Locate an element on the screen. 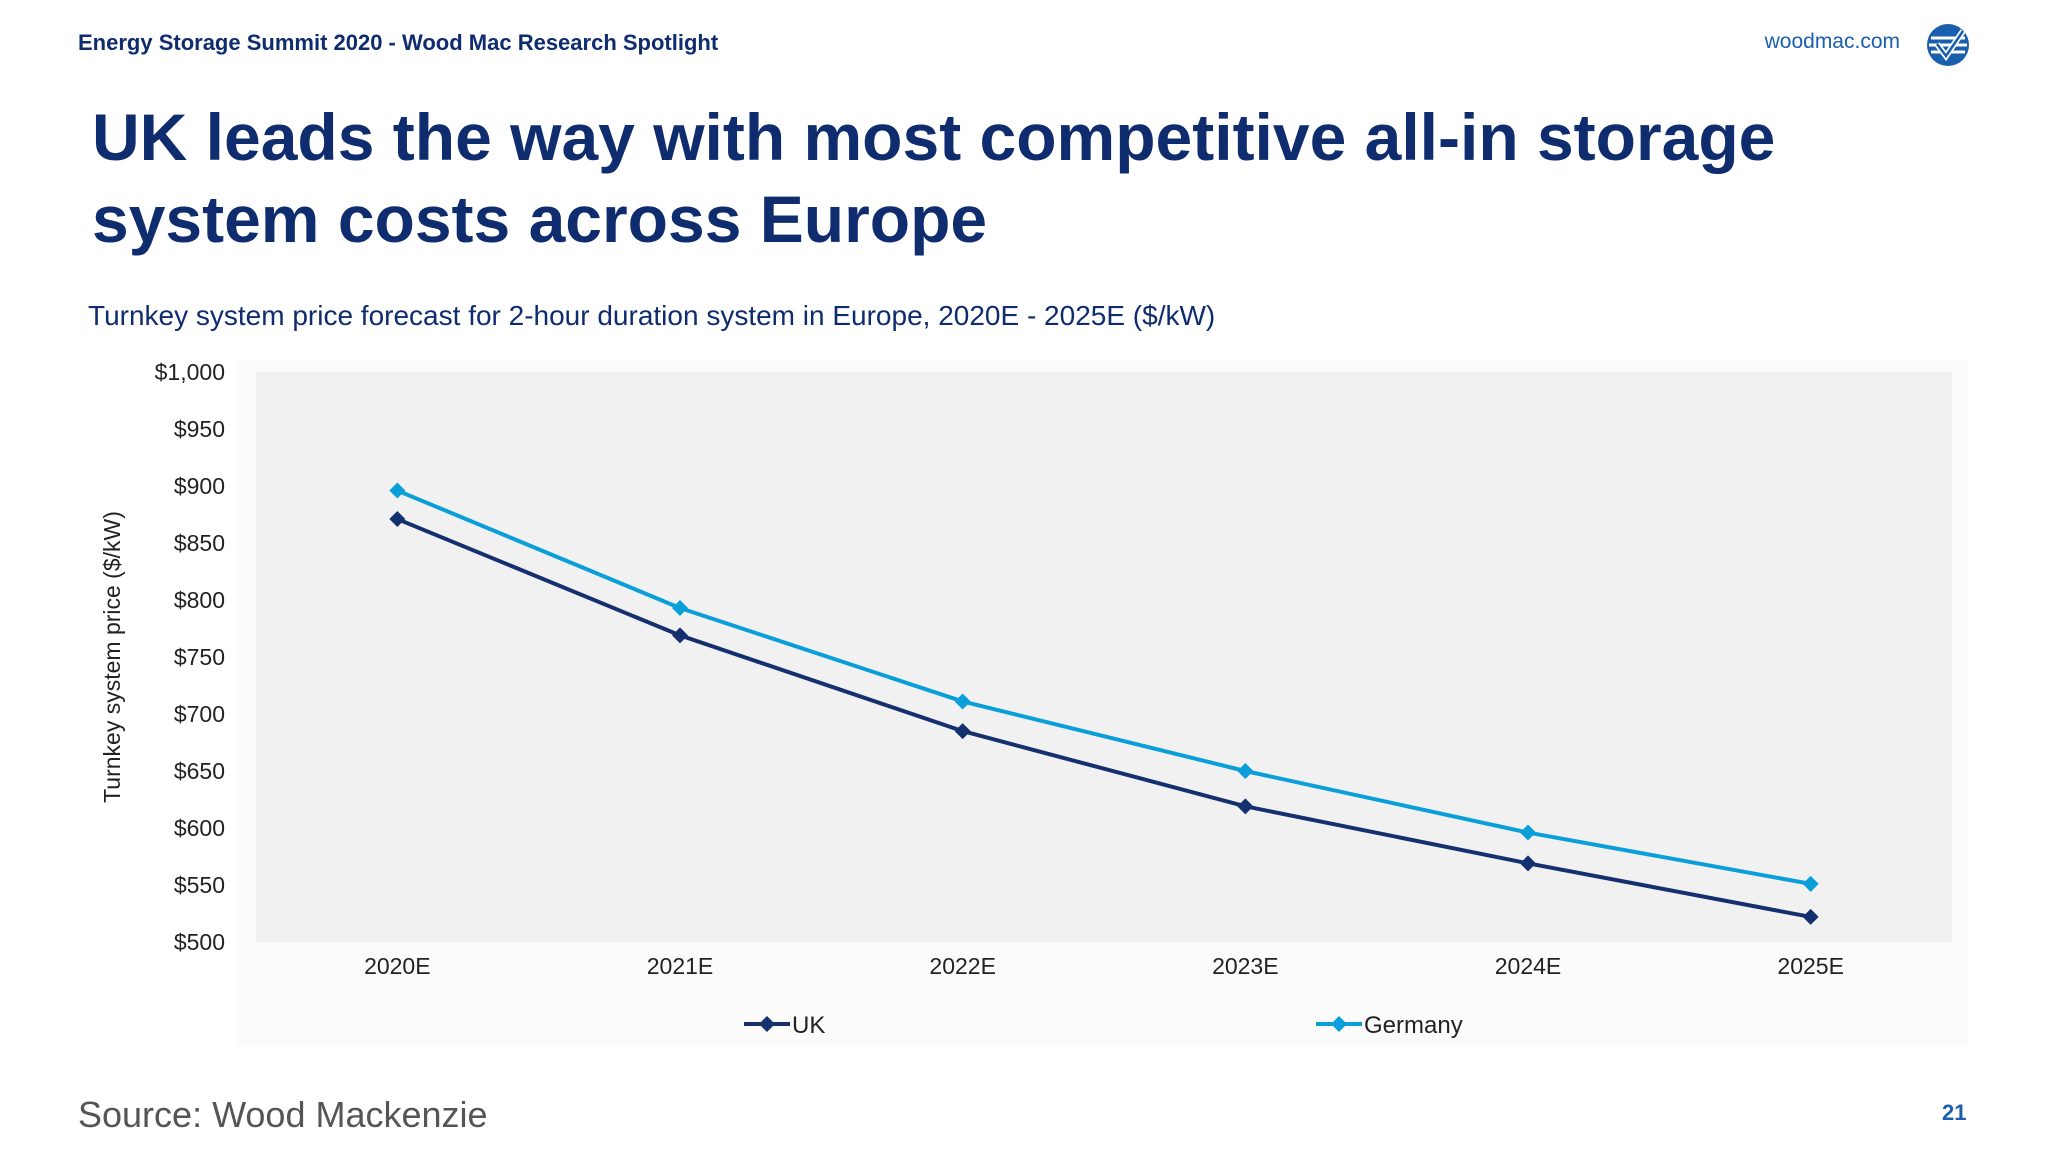  chart-legend: UK Germany is located at coordinates (1103, 1025).